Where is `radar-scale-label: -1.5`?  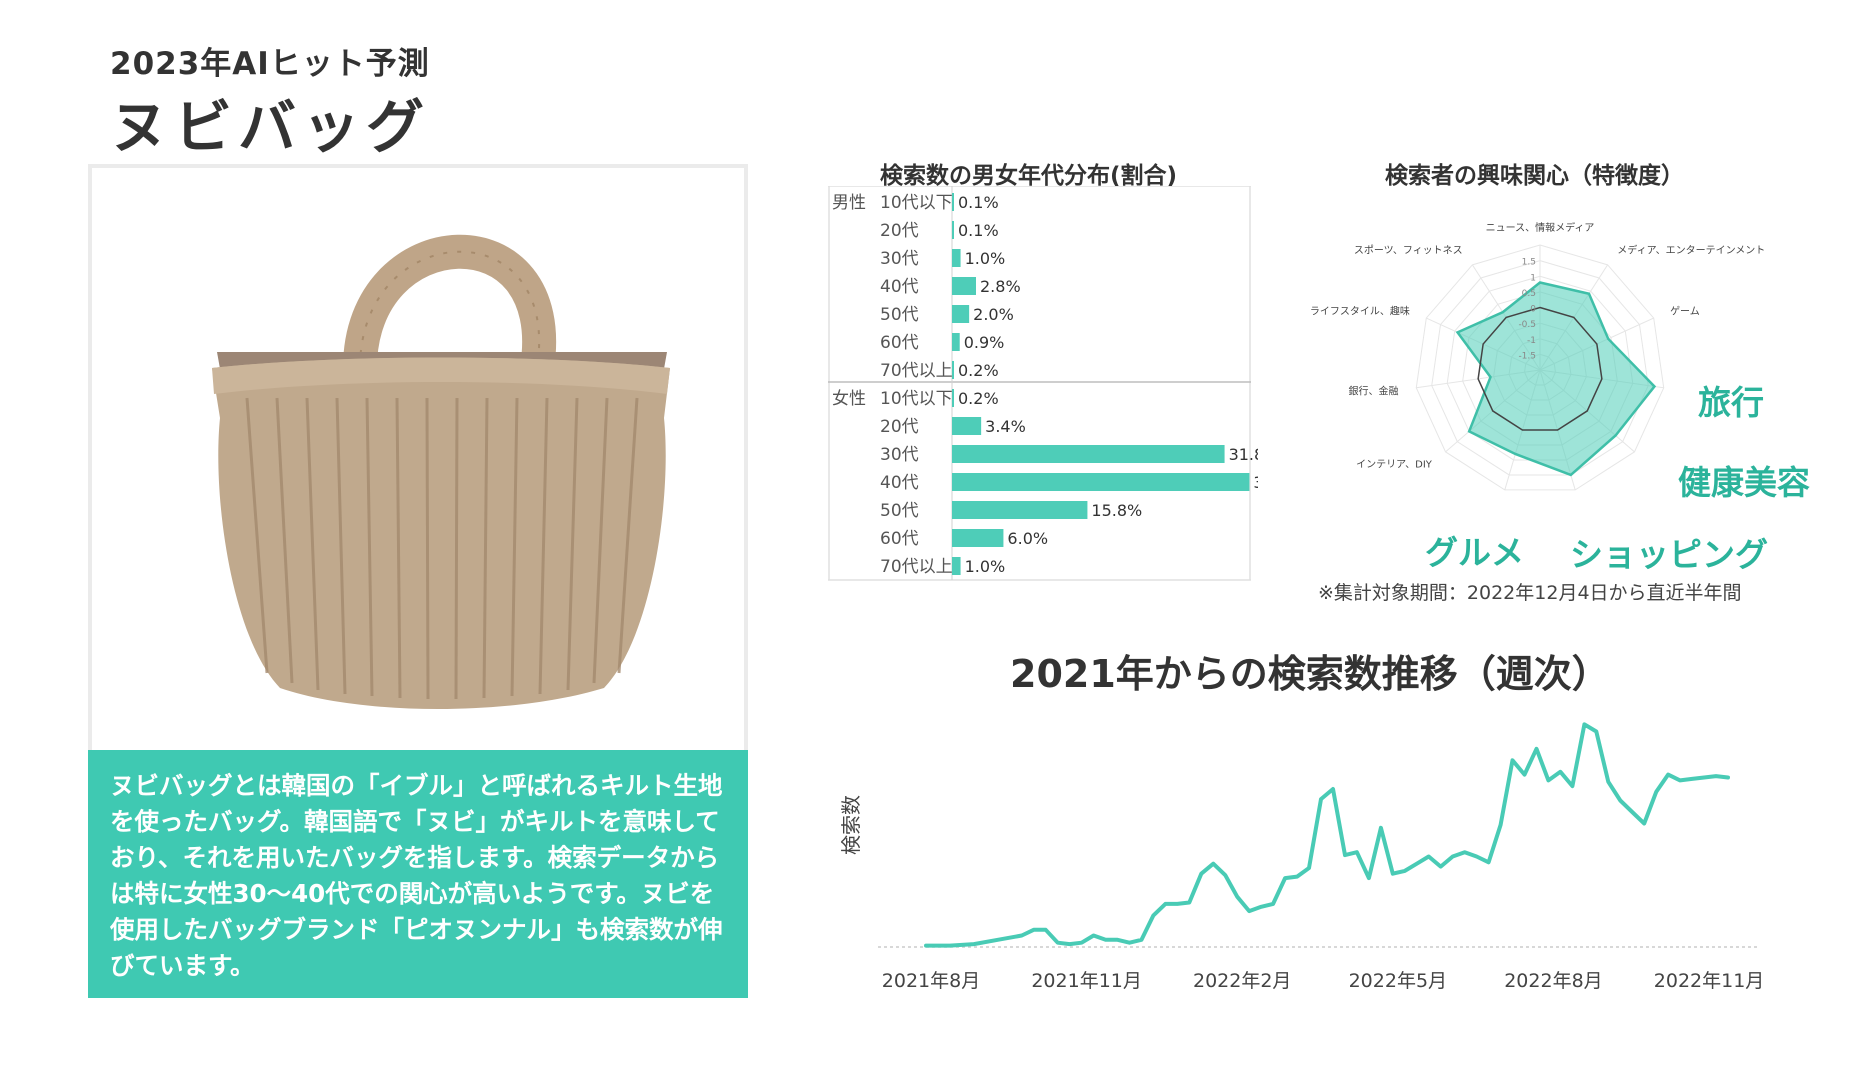 radar-scale-label: -1.5 is located at coordinates (1527, 356).